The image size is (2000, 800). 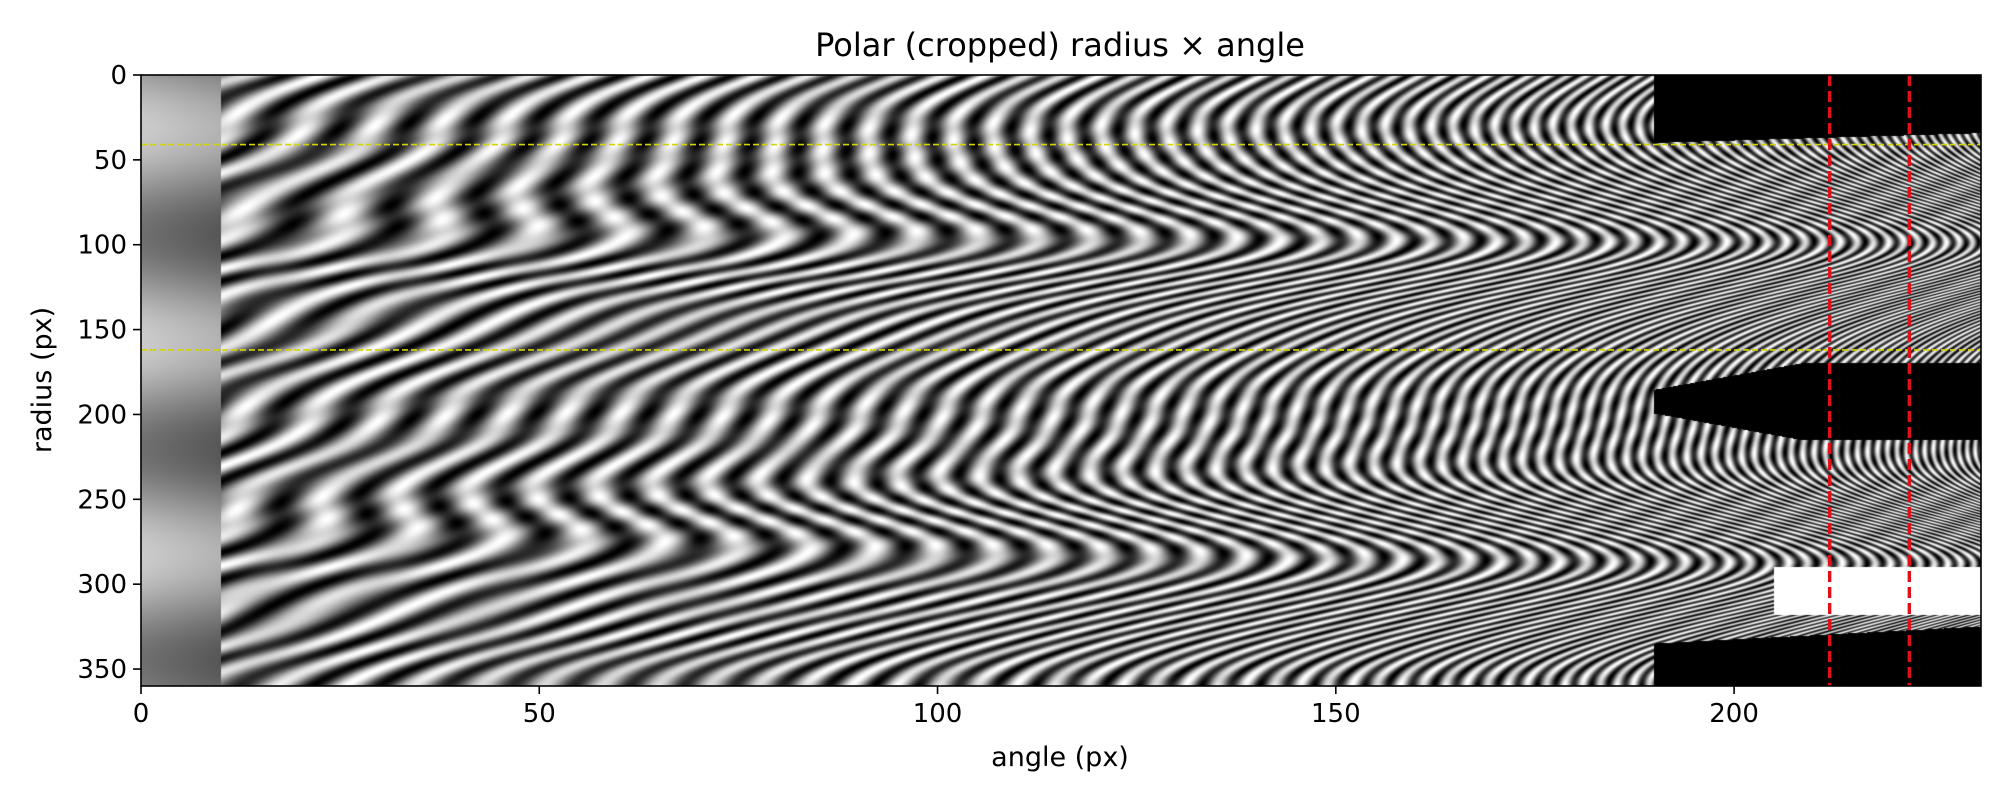 I want to click on x-tick-label: 0, so click(x=141, y=714).